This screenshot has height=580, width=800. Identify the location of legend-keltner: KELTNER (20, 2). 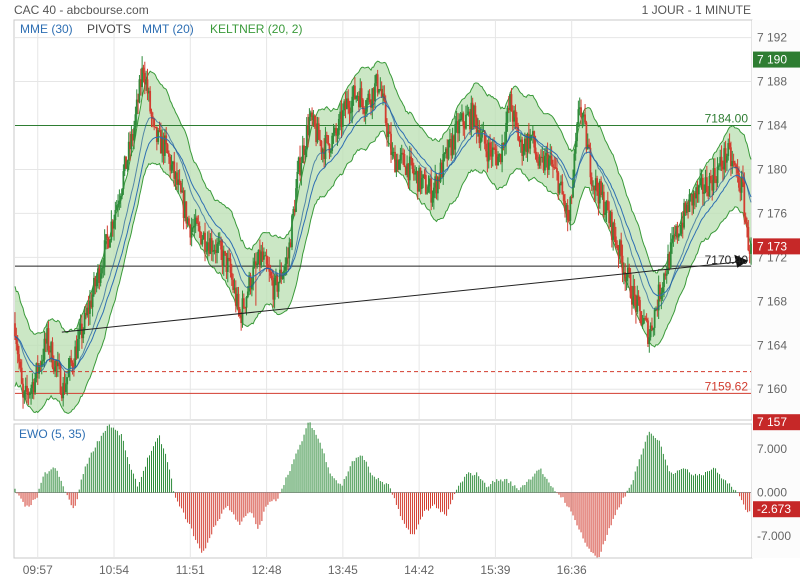
(256, 29).